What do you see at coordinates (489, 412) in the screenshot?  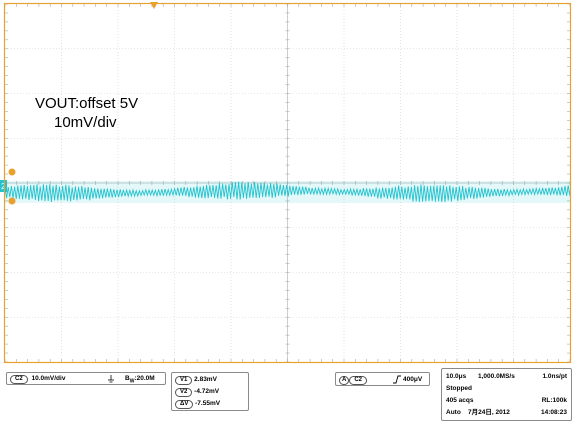 I see `acquisition-date: 7月24日, 2012` at bounding box center [489, 412].